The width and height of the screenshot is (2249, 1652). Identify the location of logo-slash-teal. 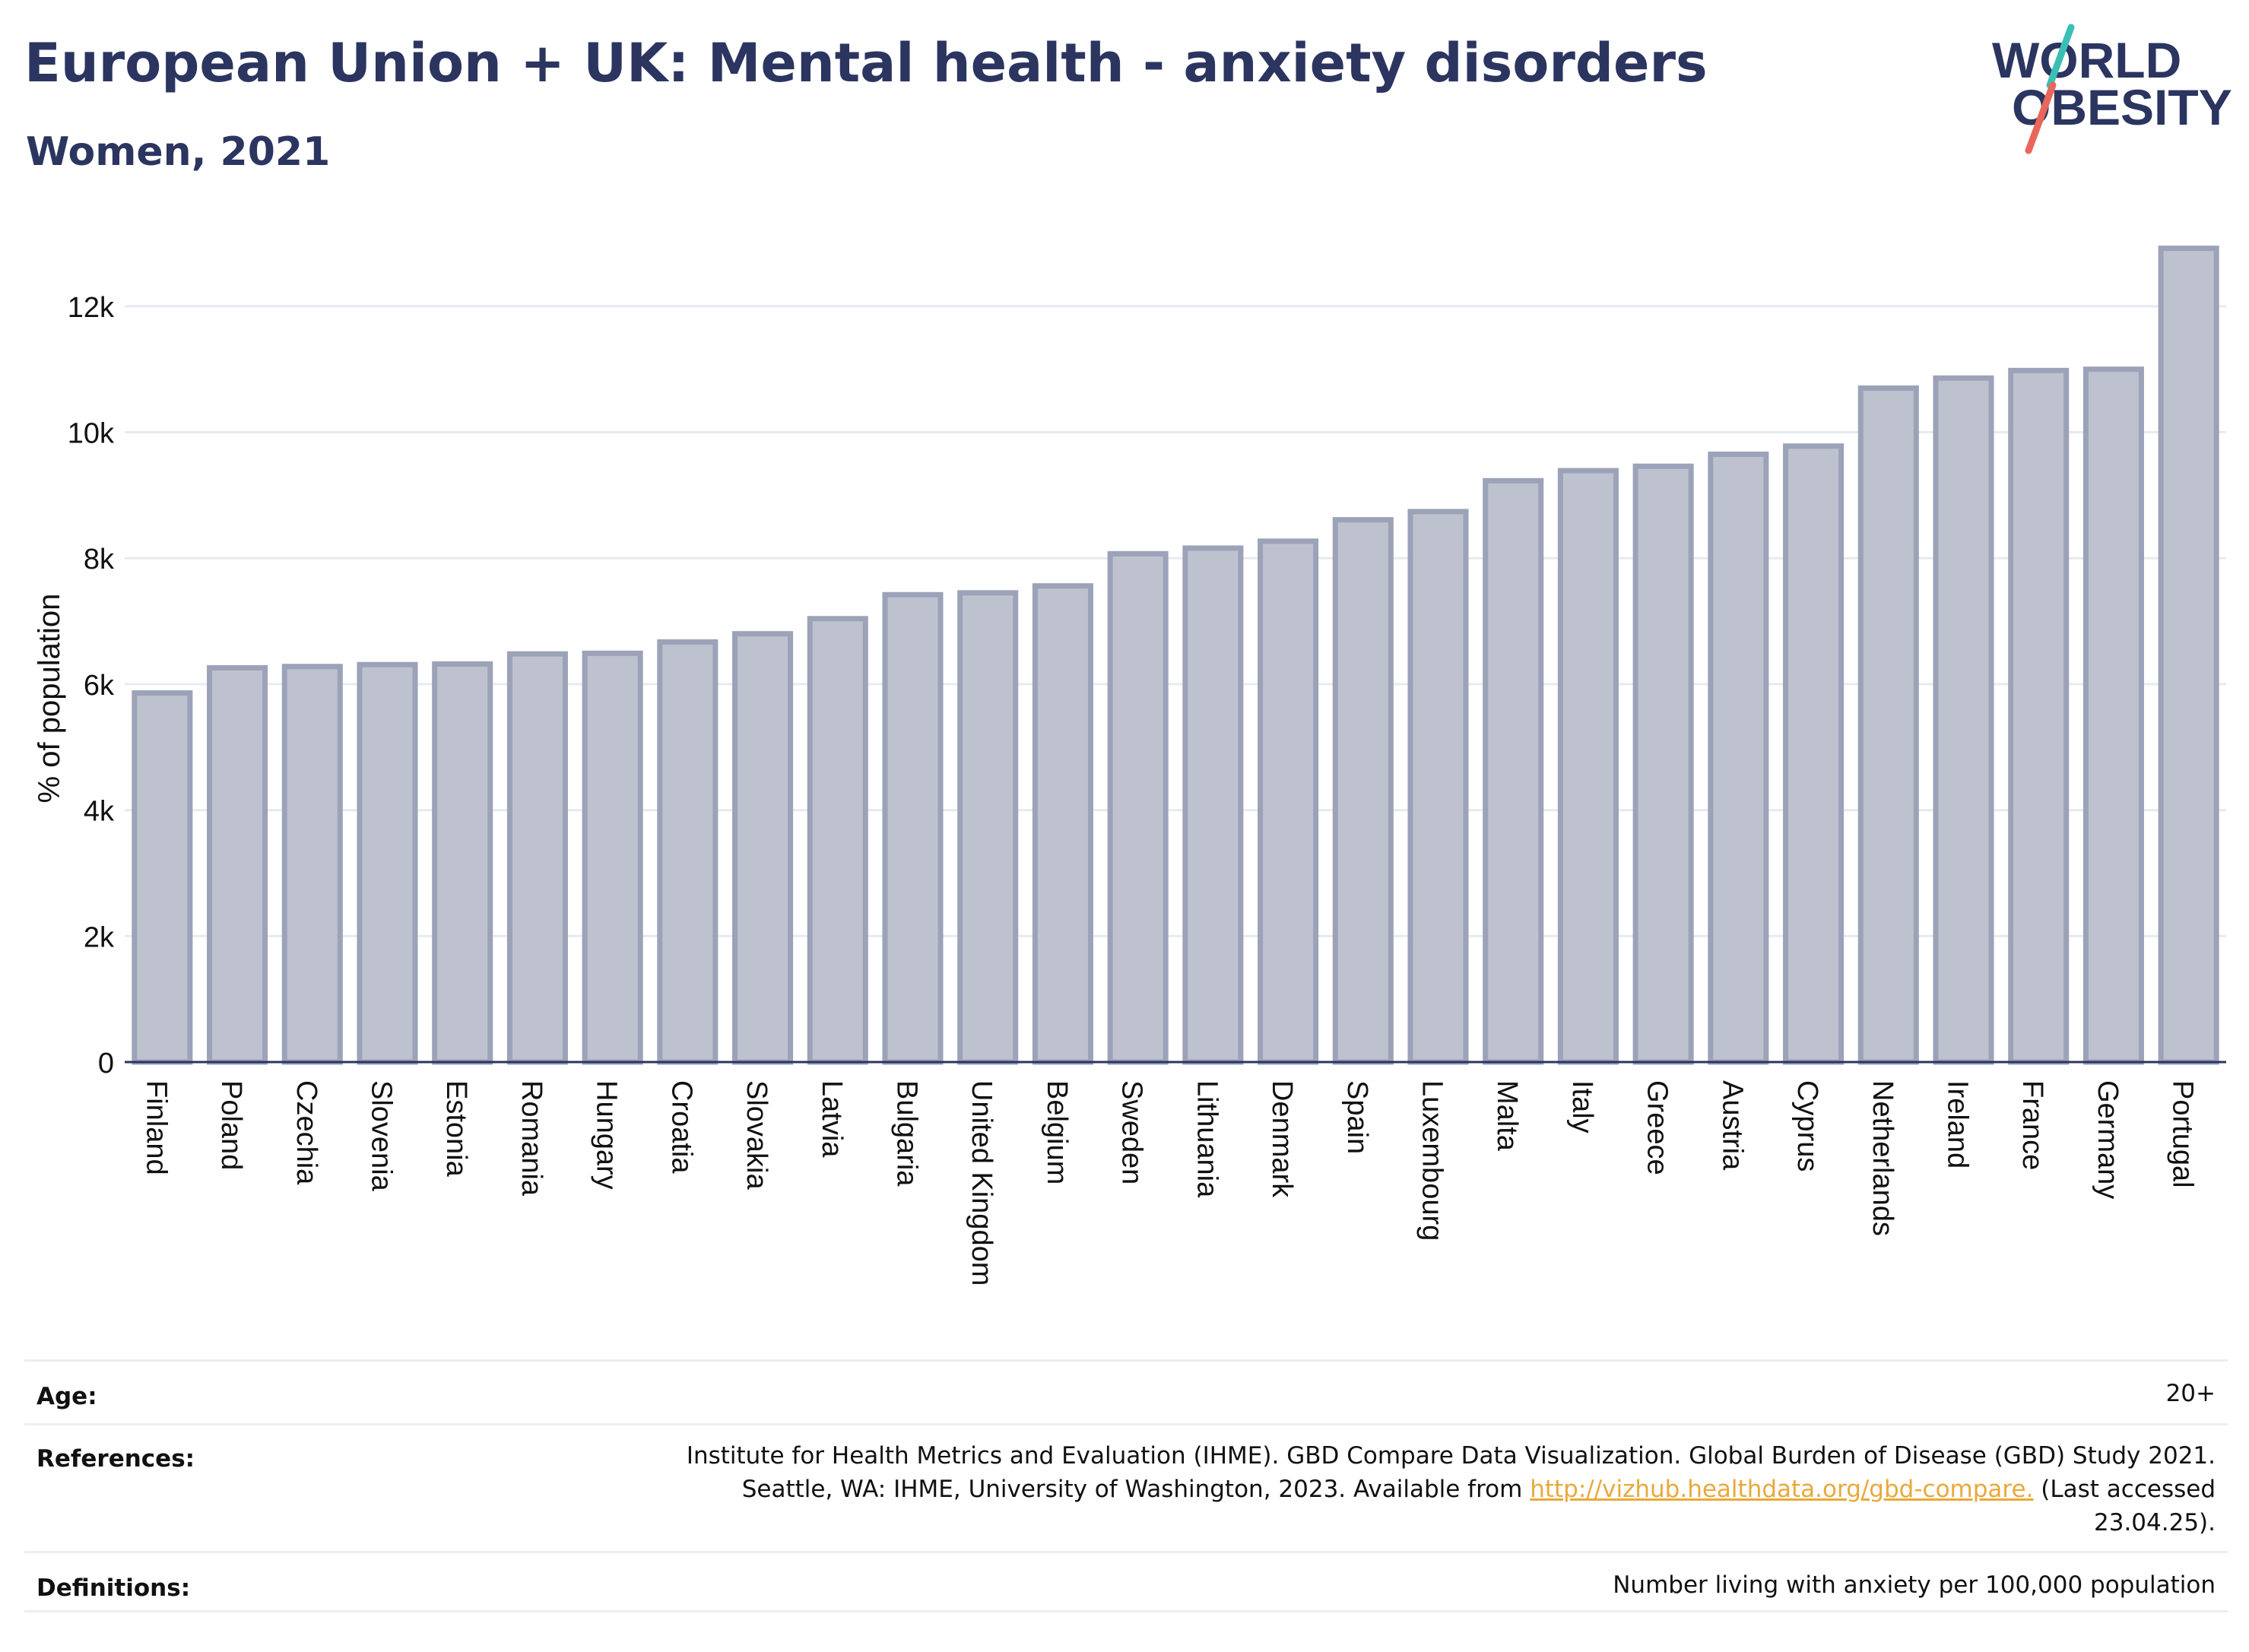
(2060, 56).